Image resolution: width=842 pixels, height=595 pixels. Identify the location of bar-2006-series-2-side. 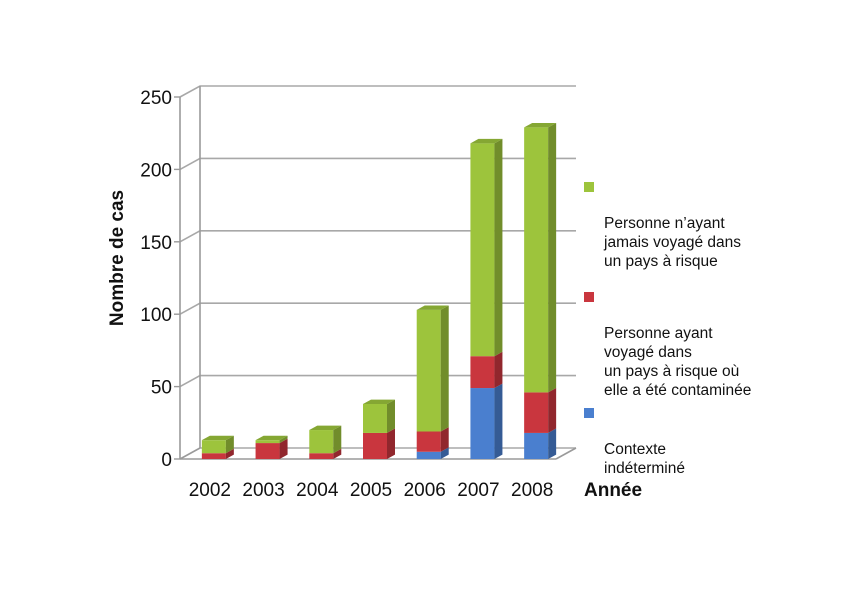
(444, 368).